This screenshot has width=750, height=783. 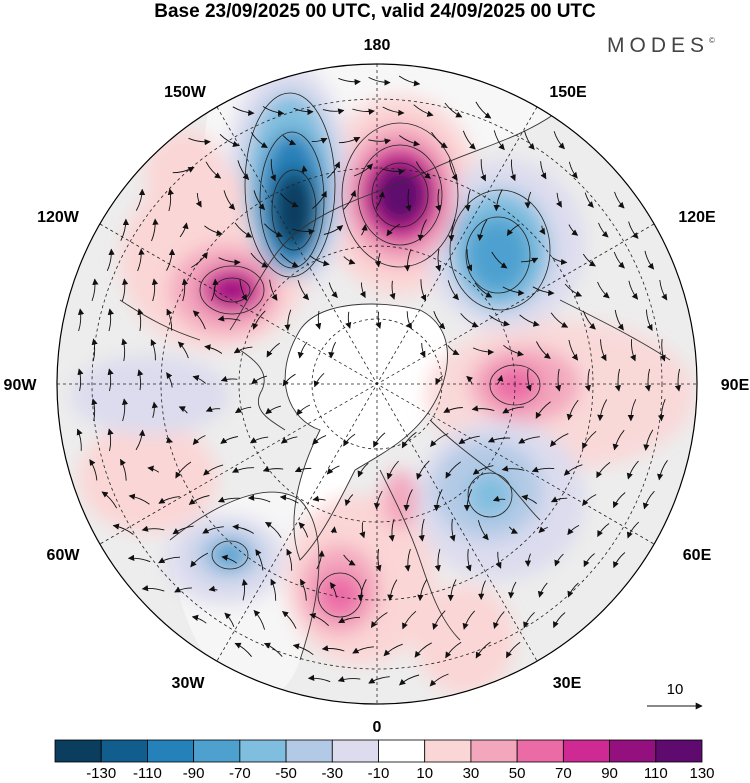 I want to click on colorbar-label: -90, so click(x=194, y=773).